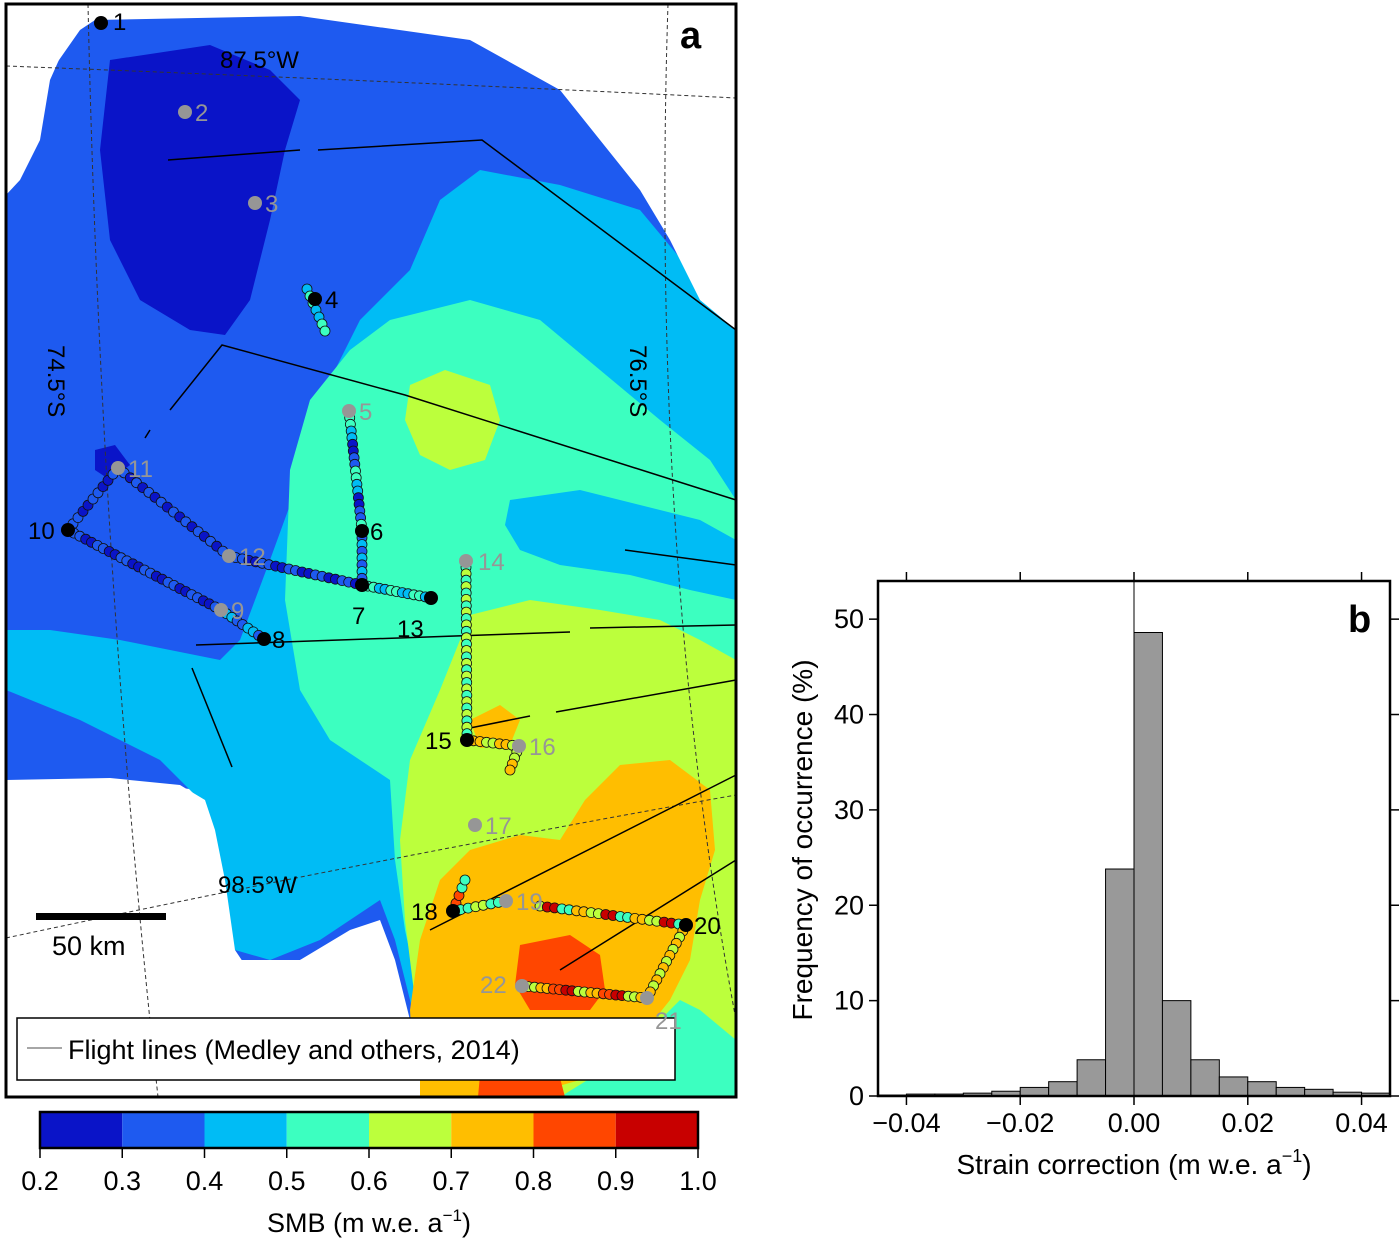 This screenshot has width=1400, height=1242. What do you see at coordinates (201, 113) in the screenshot?
I see `site-label-2: 2` at bounding box center [201, 113].